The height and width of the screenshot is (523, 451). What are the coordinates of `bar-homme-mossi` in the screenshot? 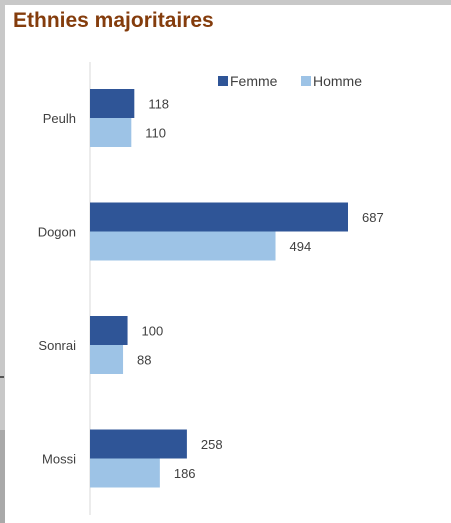 It's located at (125, 473).